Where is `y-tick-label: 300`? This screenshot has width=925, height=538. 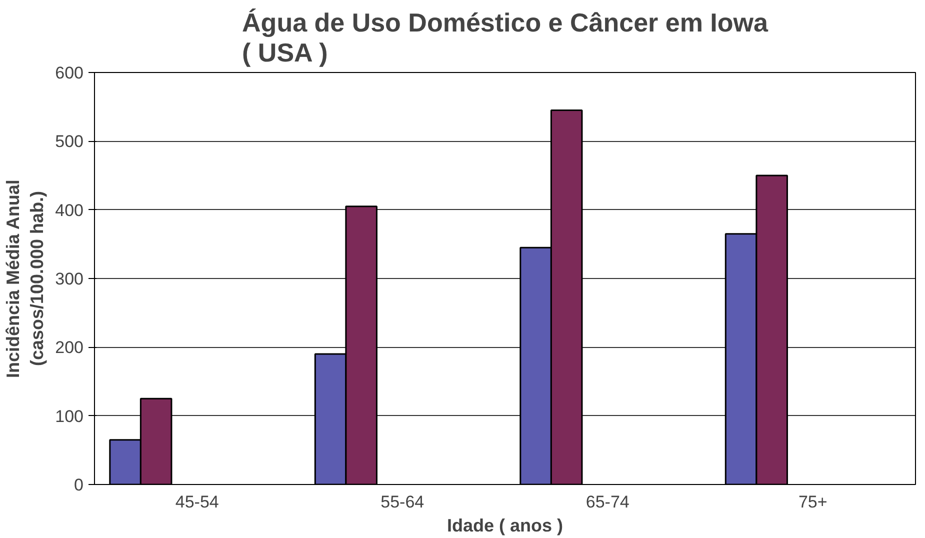 y-tick-label: 300 is located at coordinates (69, 279).